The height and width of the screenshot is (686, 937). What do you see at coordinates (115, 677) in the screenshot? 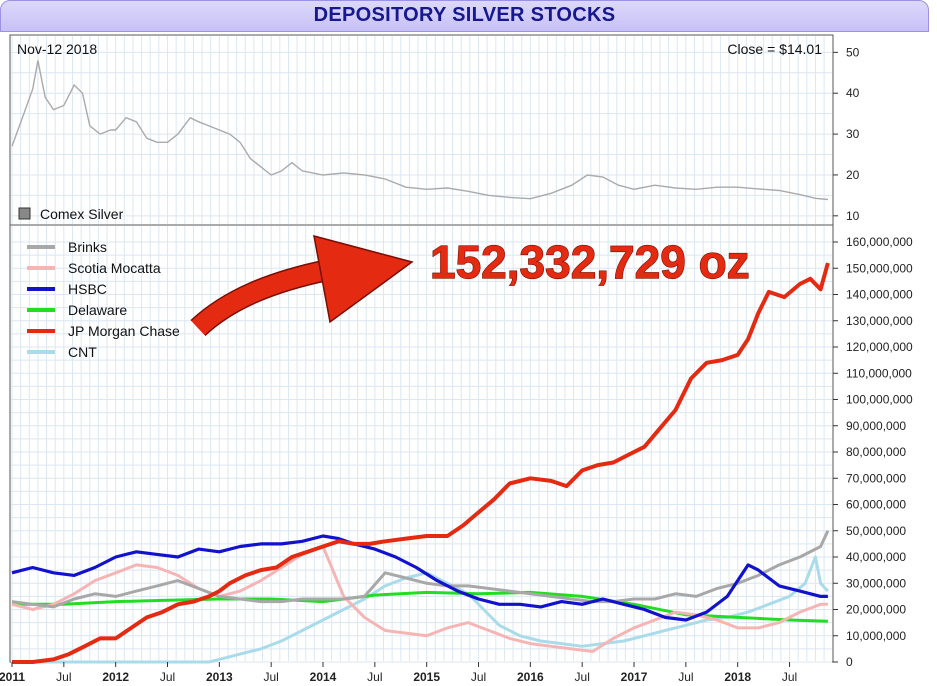
I see `x-tick-label: 2012` at bounding box center [115, 677].